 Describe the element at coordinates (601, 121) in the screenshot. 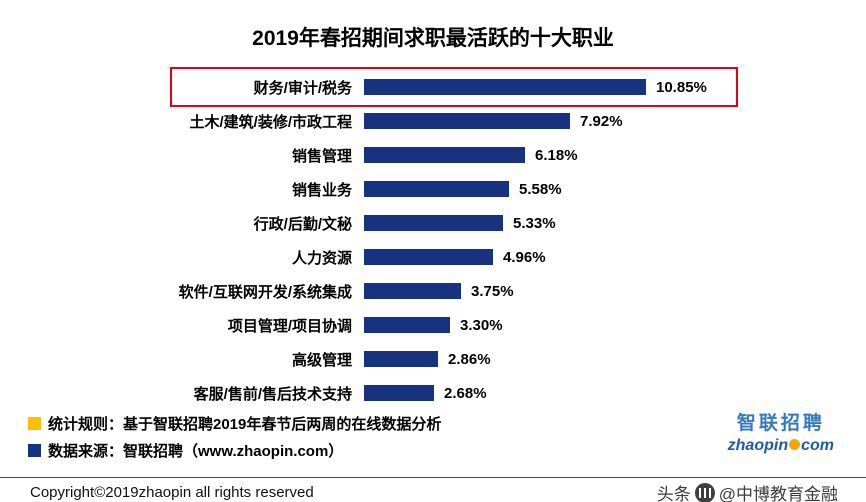

I see `value-label: 7.92%` at that location.